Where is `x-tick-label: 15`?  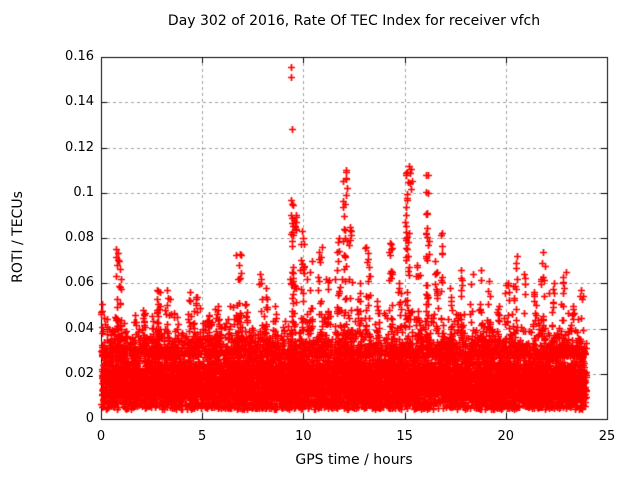 x-tick-label: 15 is located at coordinates (404, 436).